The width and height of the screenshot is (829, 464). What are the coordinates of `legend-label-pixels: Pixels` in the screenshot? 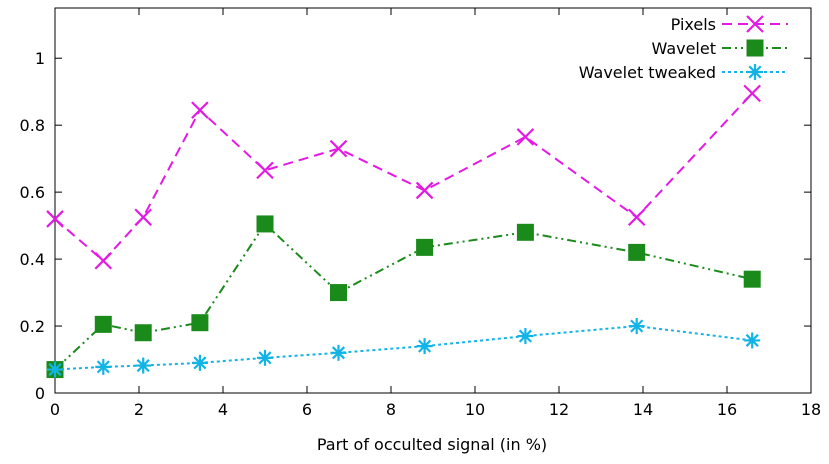 It's located at (693, 24).